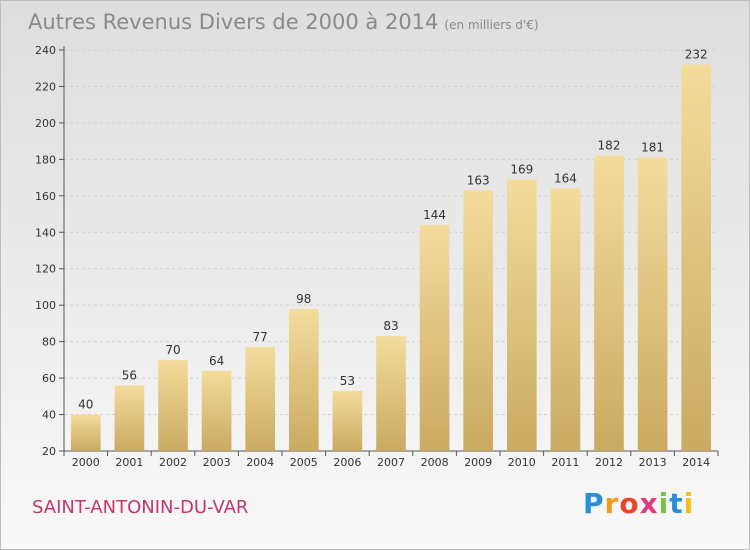 This screenshot has width=750, height=550. I want to click on x-tick-label: 2007, so click(391, 462).